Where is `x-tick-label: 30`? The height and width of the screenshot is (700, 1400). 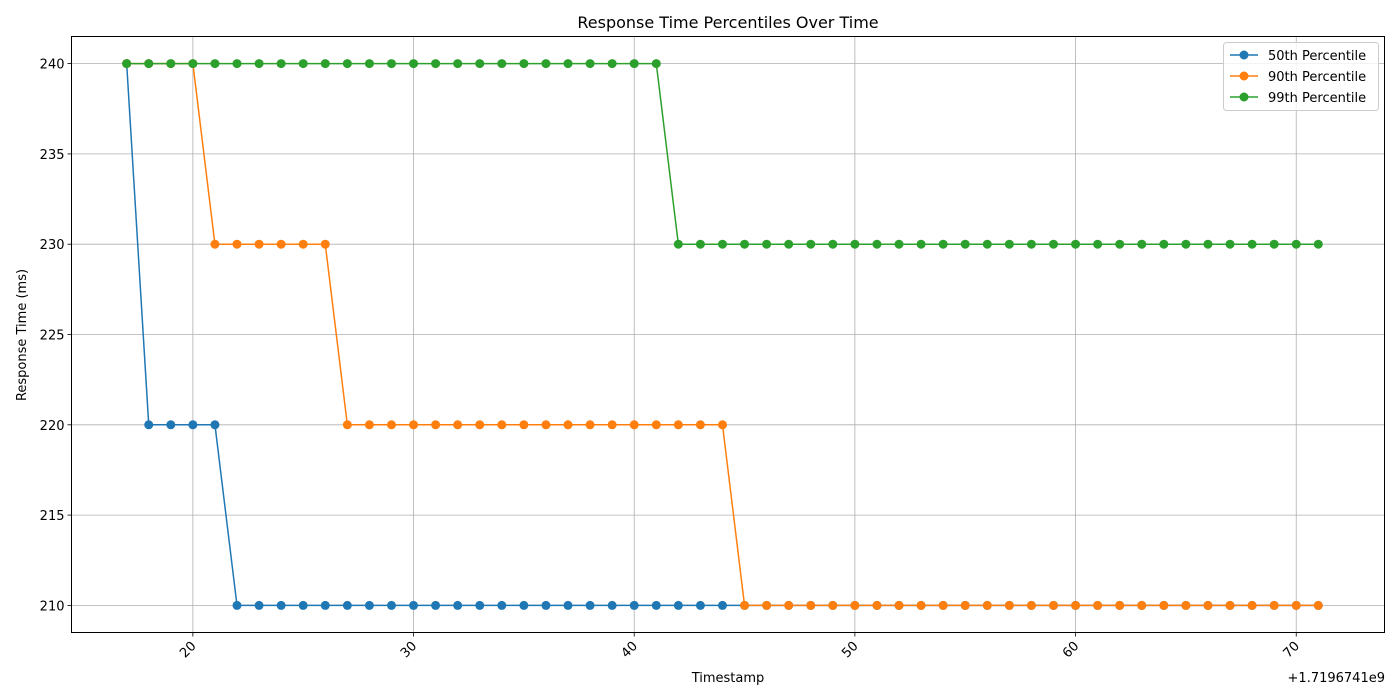
x-tick-label: 30 is located at coordinates (409, 650).